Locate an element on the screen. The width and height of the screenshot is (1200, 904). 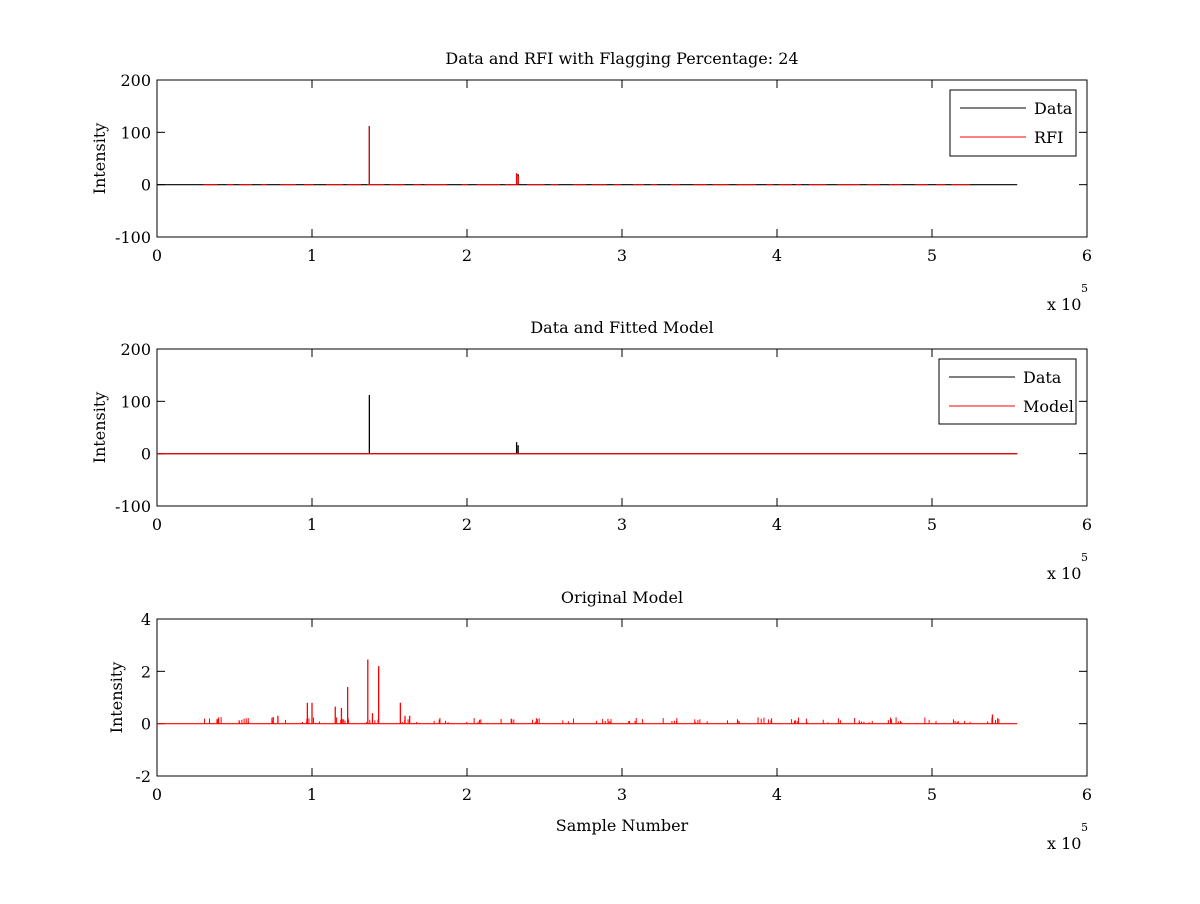
y-tick-label: 4 is located at coordinates (146, 619).